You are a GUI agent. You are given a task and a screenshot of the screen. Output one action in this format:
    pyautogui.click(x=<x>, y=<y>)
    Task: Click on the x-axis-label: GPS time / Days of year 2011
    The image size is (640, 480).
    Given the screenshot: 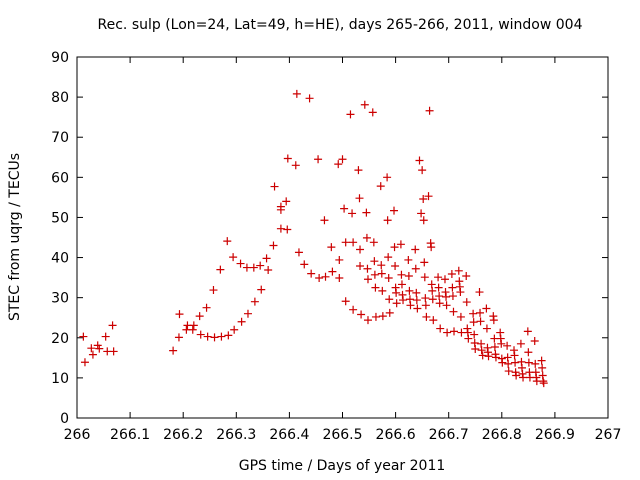 What is the action you would take?
    pyautogui.click(x=342, y=466)
    